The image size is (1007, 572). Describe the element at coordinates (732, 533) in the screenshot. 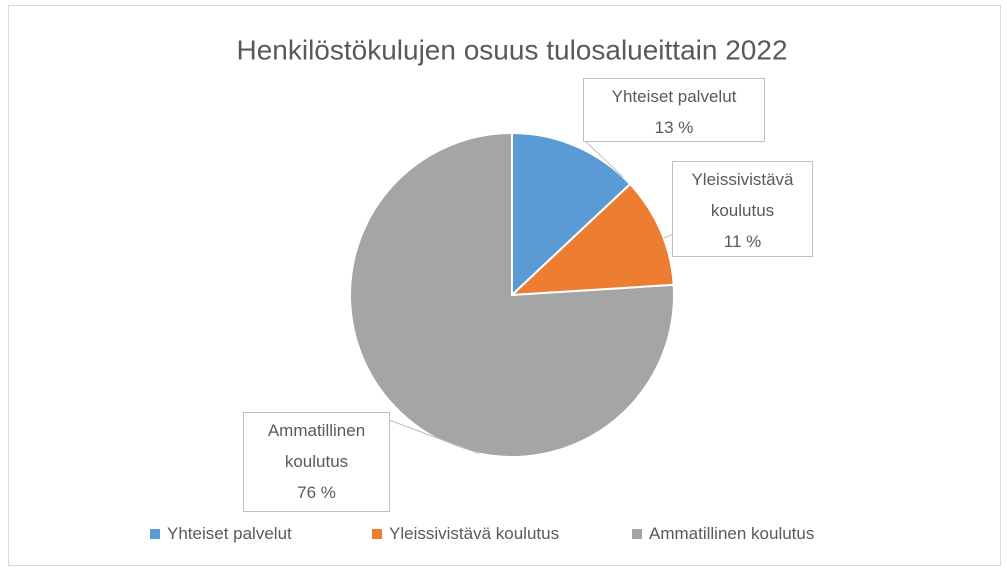

I see `legend-label: Ammatillinen koulutus` at that location.